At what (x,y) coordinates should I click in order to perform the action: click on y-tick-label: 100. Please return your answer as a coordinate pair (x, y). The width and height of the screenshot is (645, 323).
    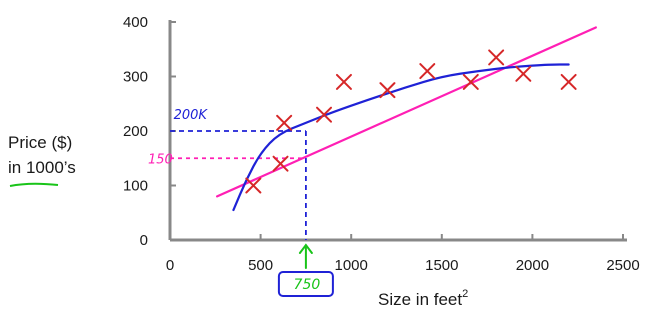
    Looking at the image, I should click on (135, 186).